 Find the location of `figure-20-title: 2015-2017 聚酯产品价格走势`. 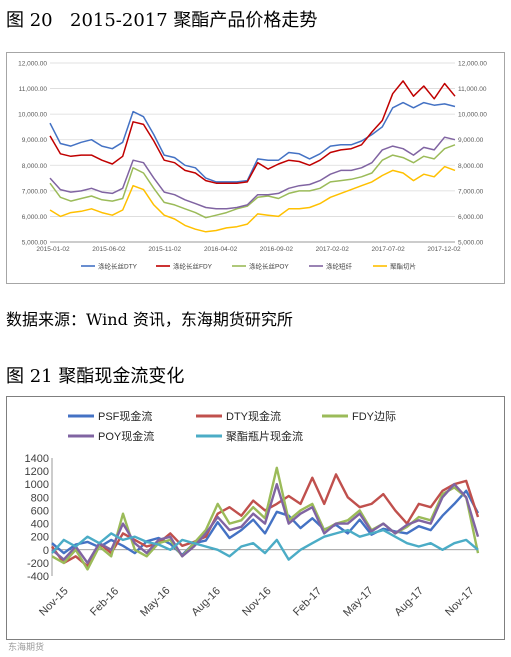

figure-20-title: 2015-2017 聚酯产品价格走势 is located at coordinates (194, 20).